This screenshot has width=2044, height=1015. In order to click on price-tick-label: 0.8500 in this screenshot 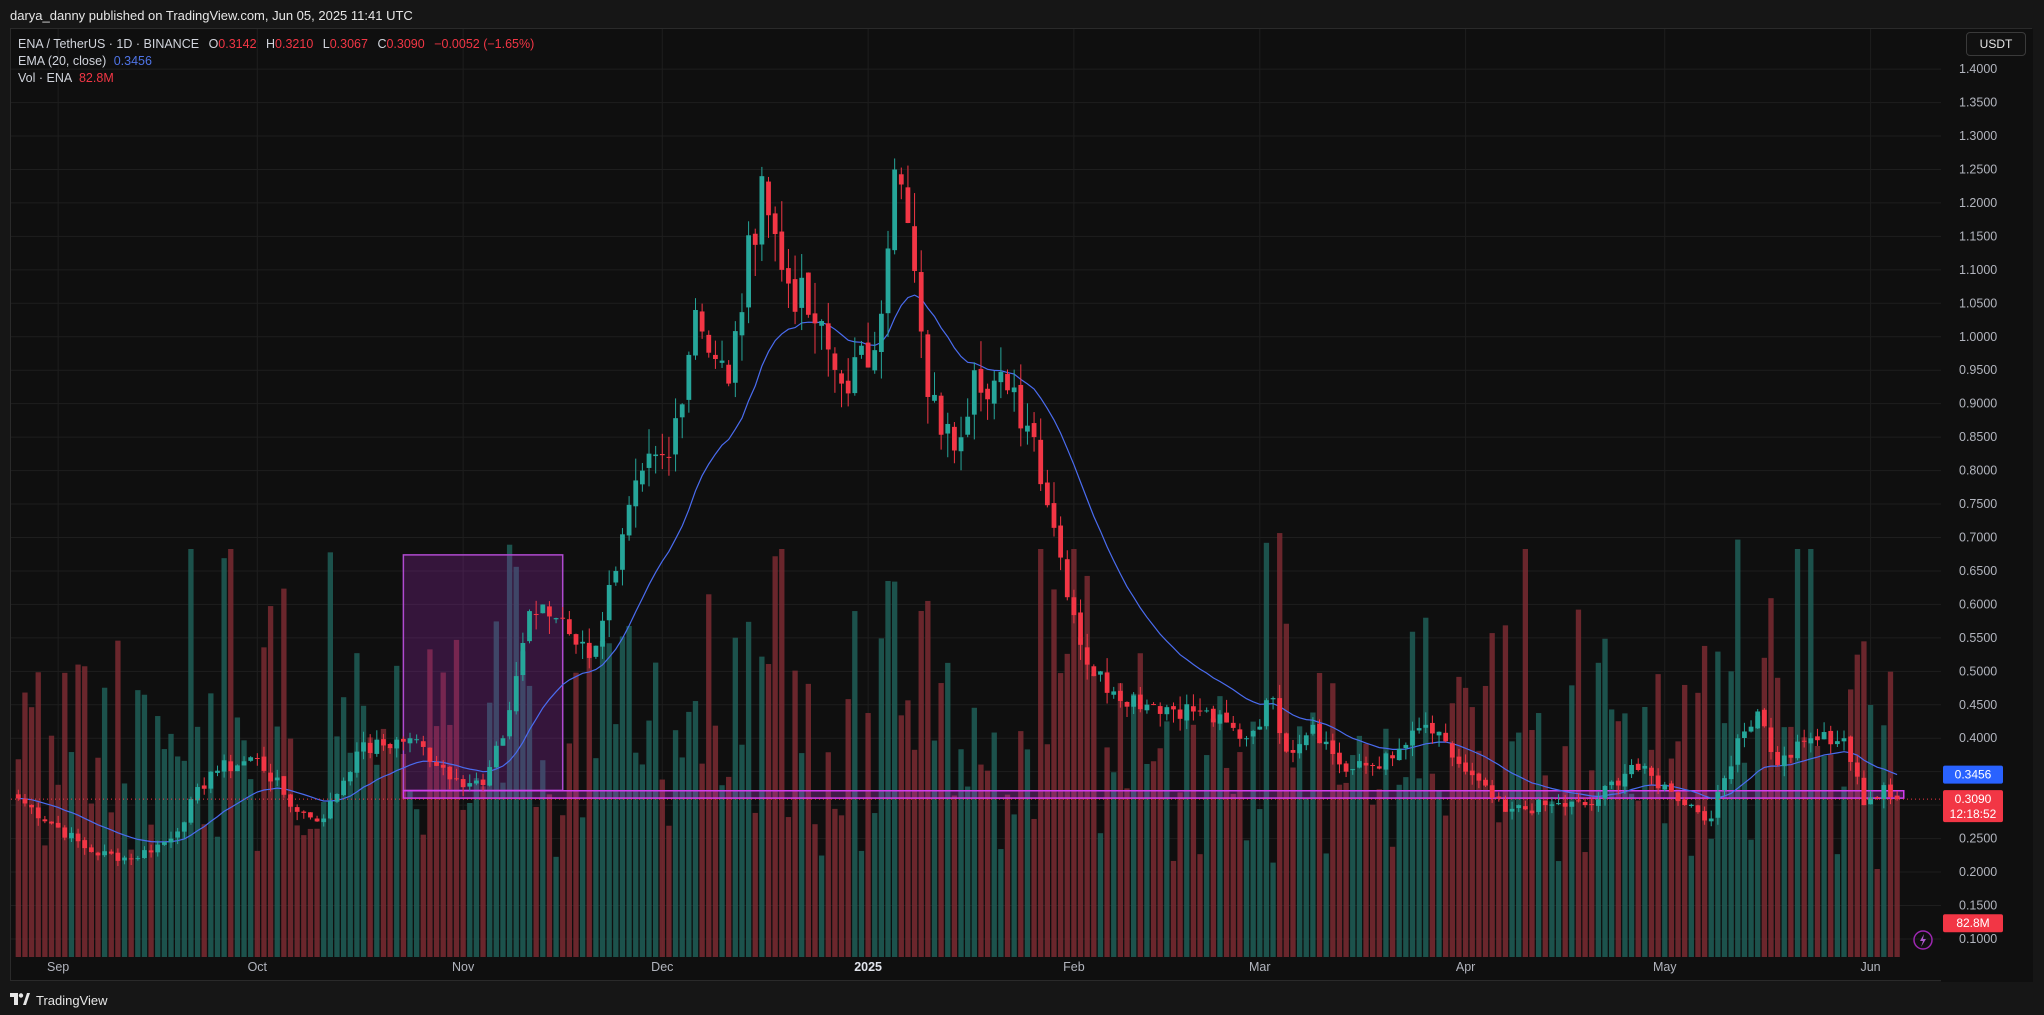, I will do `click(1978, 437)`.